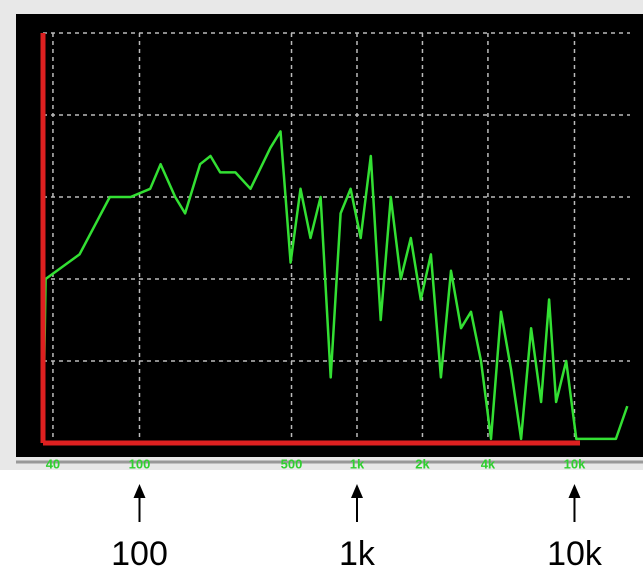  What do you see at coordinates (357, 554) in the screenshot?
I see `annotation-label: 1k` at bounding box center [357, 554].